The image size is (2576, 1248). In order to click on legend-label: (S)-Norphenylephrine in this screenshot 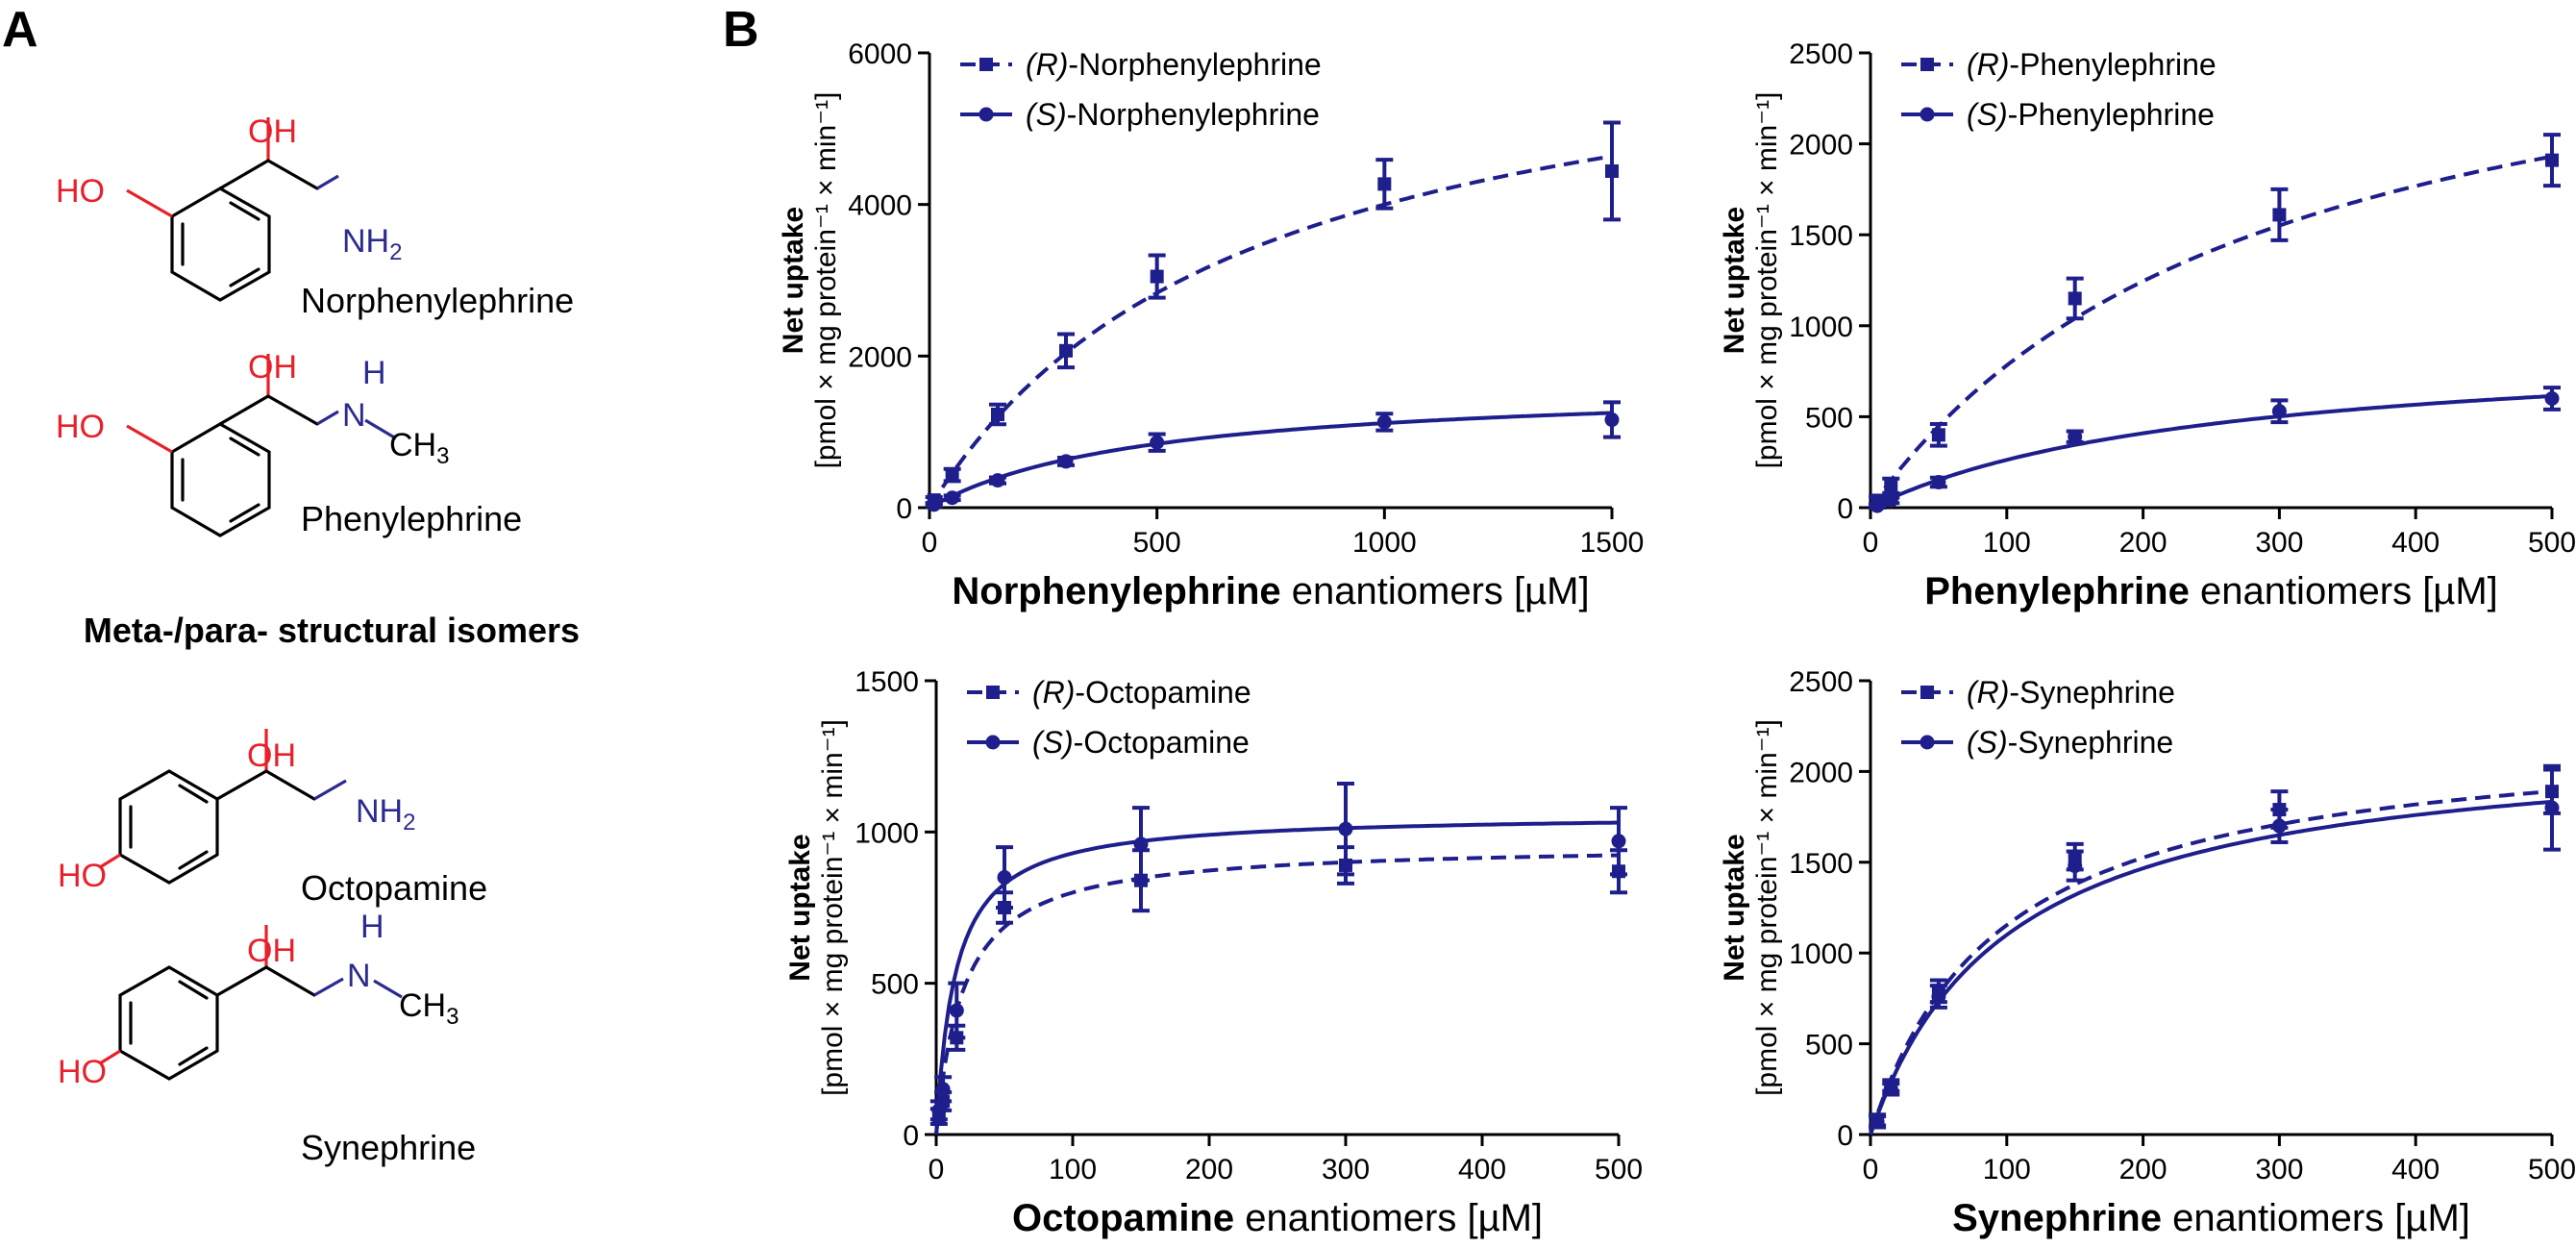, I will do `click(1173, 114)`.